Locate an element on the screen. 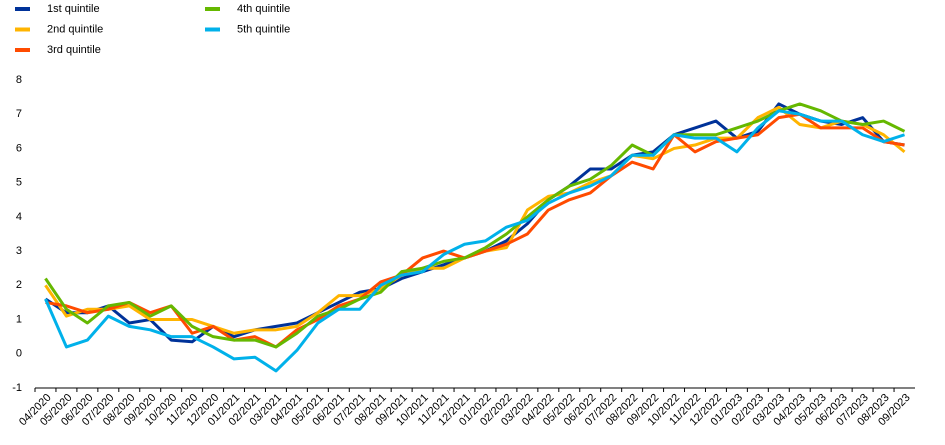 Image resolution: width=945 pixels, height=445 pixels. legend-label: 2nd quintile is located at coordinates (75, 29).